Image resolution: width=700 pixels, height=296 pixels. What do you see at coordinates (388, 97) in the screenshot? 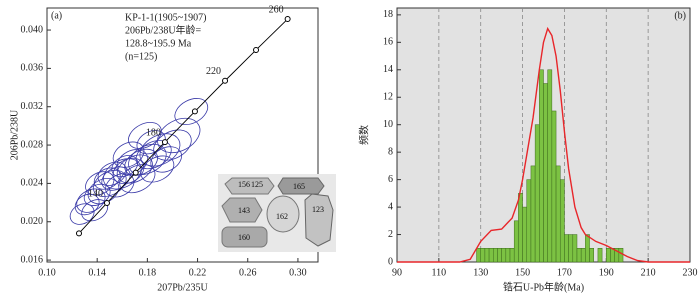
I see `y-tick-label: 12` at bounding box center [388, 97].